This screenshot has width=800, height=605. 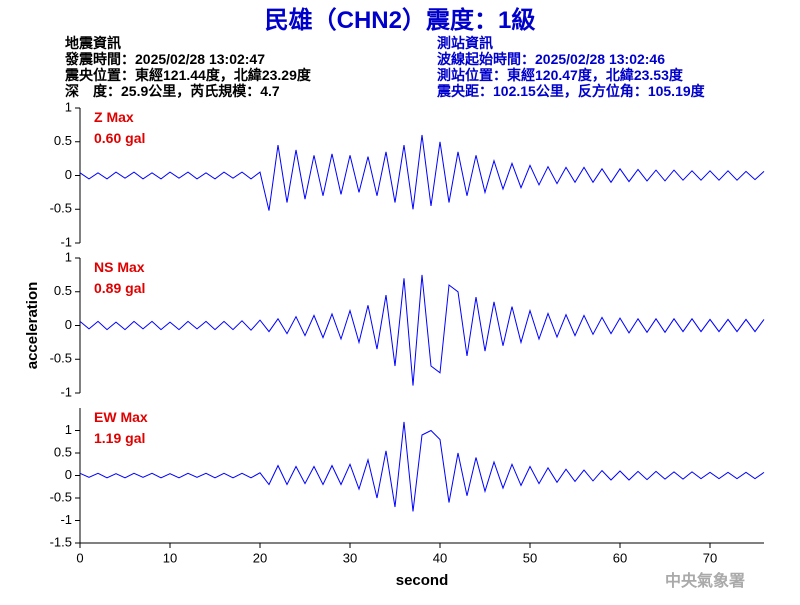 What do you see at coordinates (32, 326) in the screenshot?
I see `y-axis-label: acceleration` at bounding box center [32, 326].